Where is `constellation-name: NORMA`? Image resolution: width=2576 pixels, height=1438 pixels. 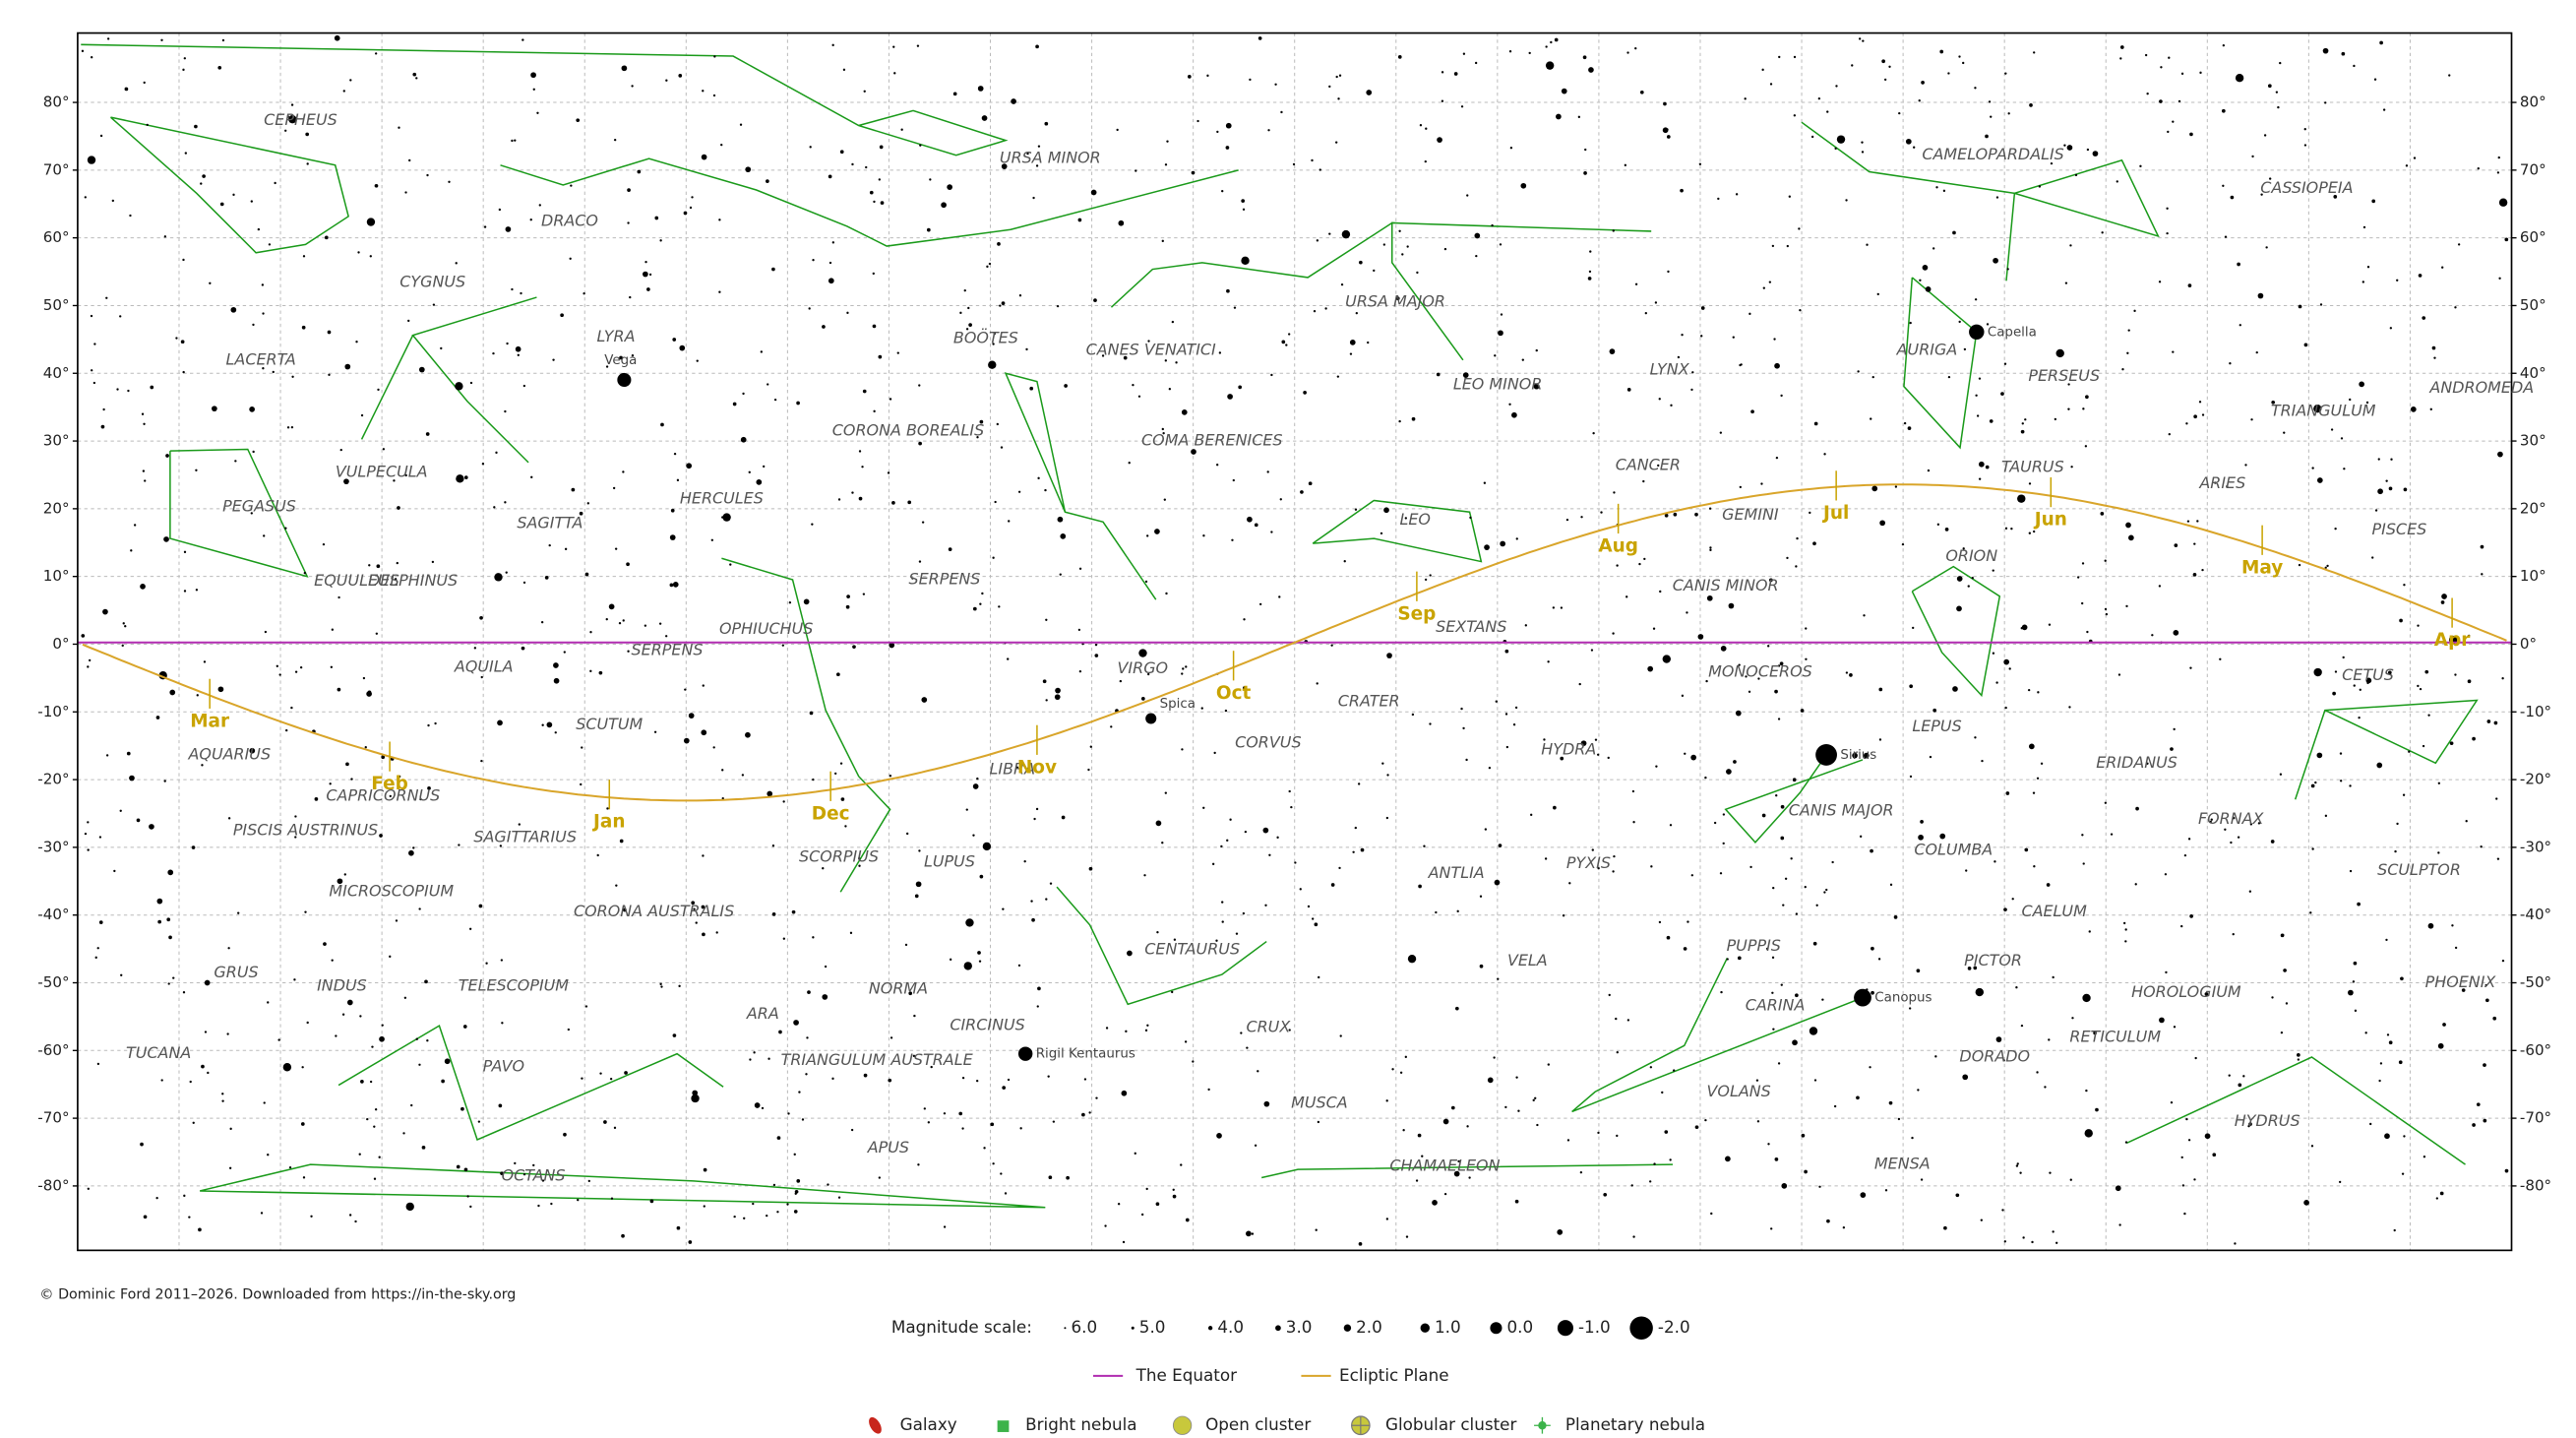 constellation-name: NORMA is located at coordinates (898, 988).